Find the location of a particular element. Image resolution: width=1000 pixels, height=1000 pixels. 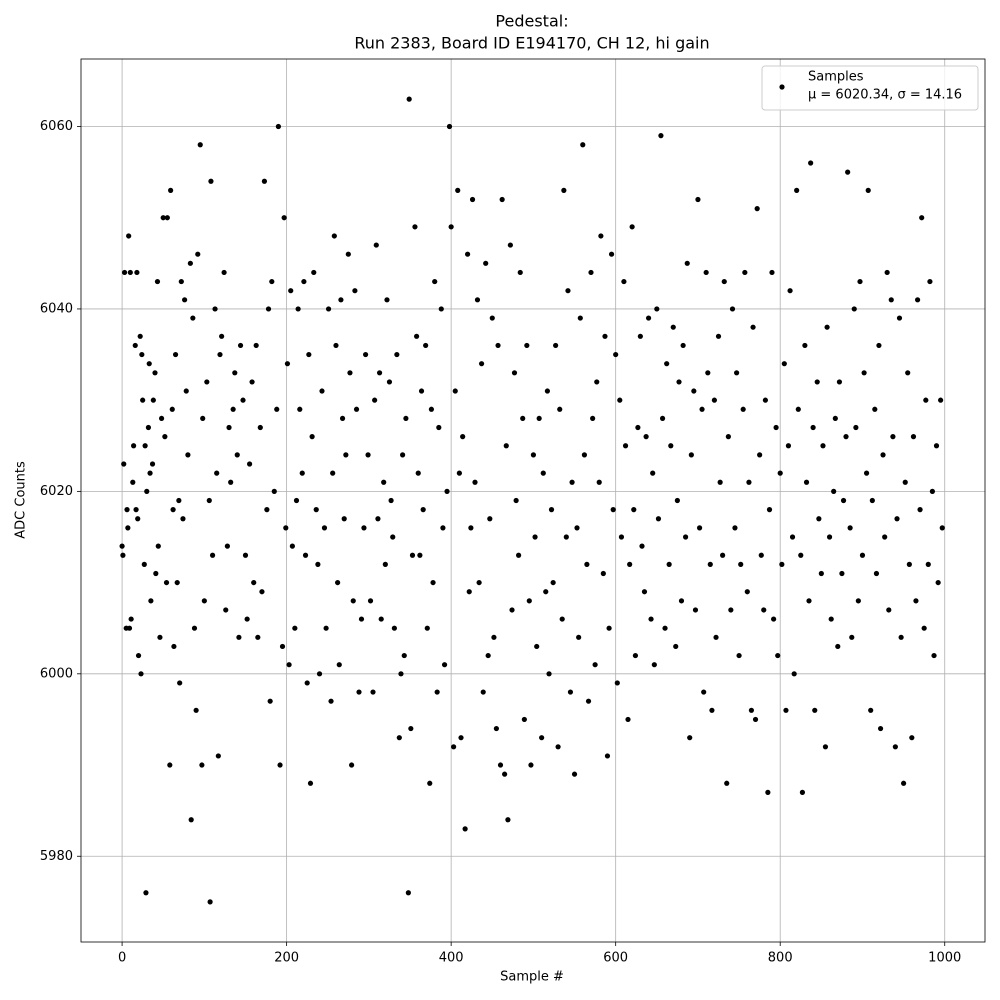

legend-annotation: μ = 6020.34, σ = 14.16 is located at coordinates (885, 95).